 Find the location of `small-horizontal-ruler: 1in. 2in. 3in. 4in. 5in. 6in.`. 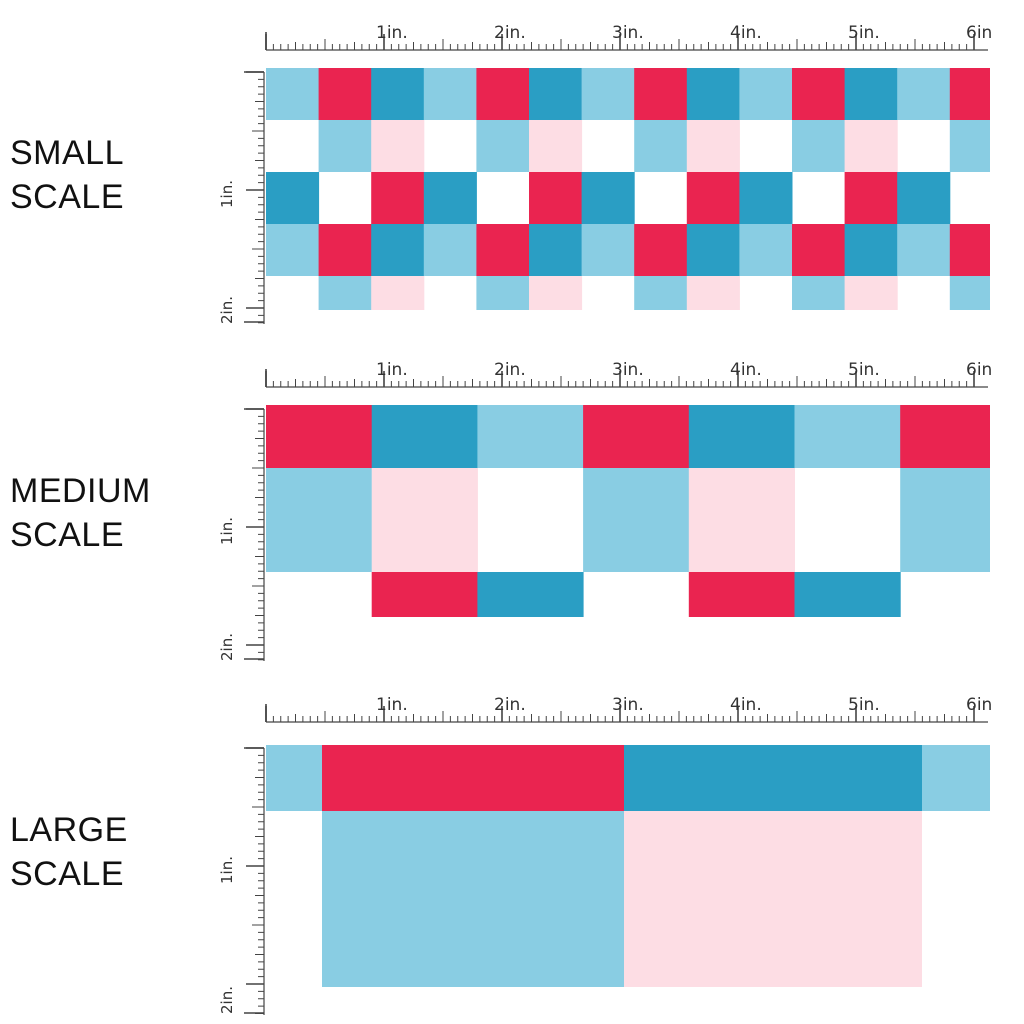

small-horizontal-ruler: 1in. 2in. 3in. 4in. 5in. 6in. is located at coordinates (628, 37).